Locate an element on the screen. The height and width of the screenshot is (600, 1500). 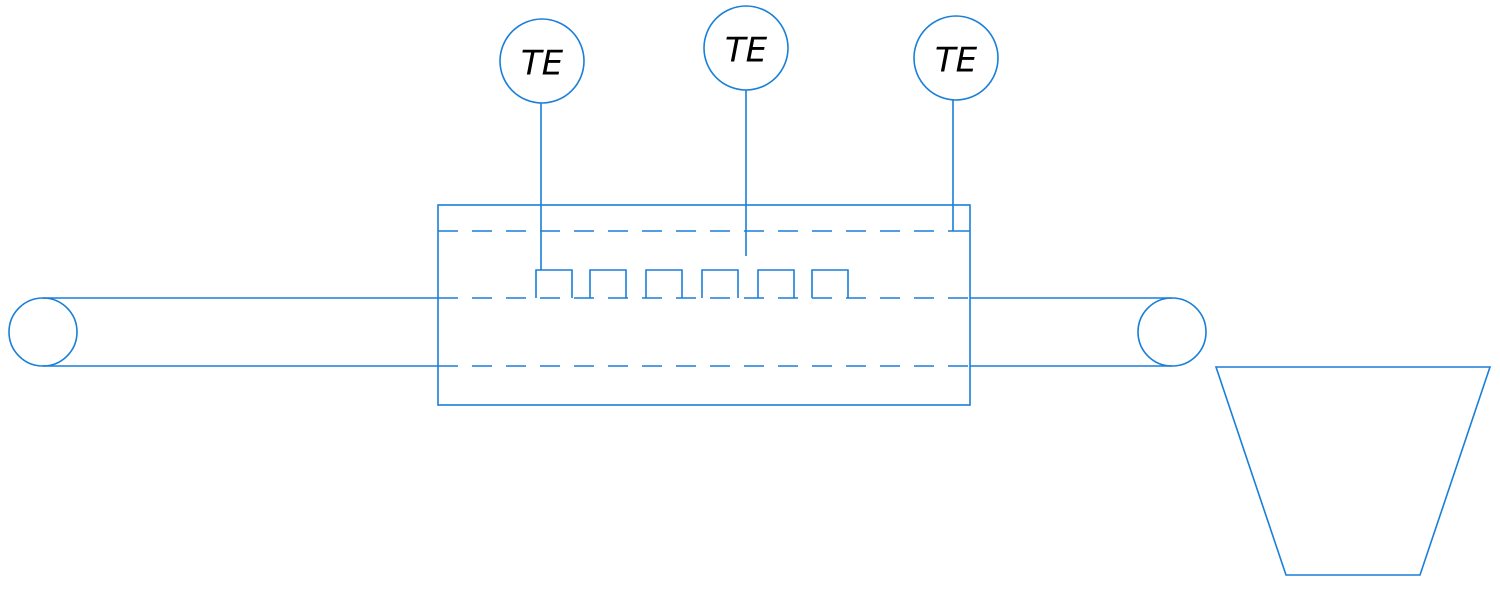
sensor-1: TE is located at coordinates (542, 144).